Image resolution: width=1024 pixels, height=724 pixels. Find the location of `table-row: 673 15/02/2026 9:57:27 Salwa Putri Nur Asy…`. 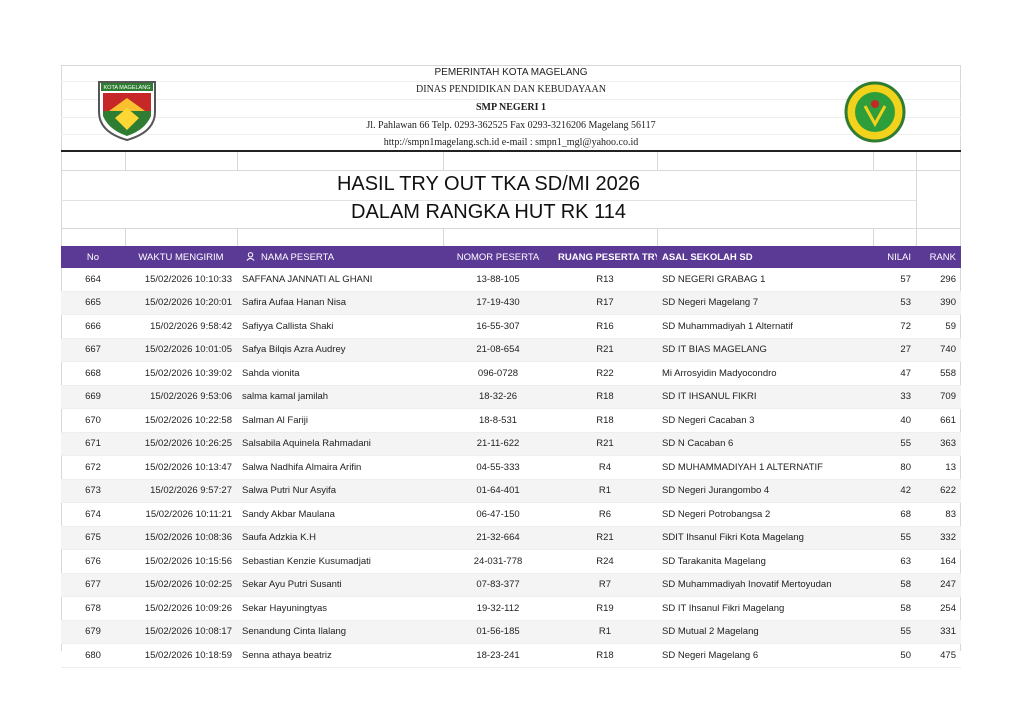

table-row: 673 15/02/2026 9:57:27 Salwa Putri Nur Asy… is located at coordinates (511, 491).